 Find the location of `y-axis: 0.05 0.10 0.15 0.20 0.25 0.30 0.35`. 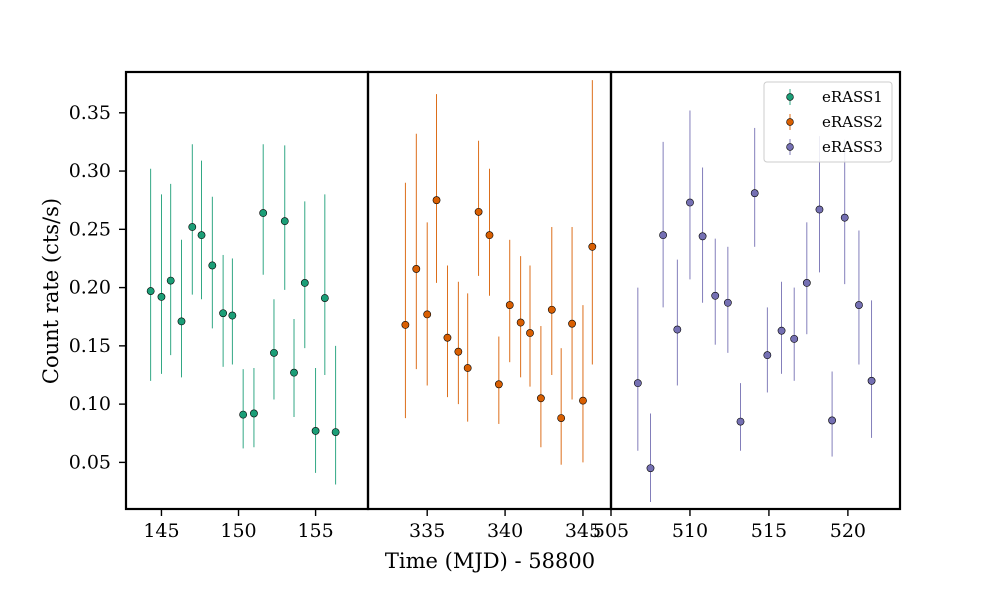

y-axis: 0.05 0.10 0.15 0.20 0.25 0.30 0.35 is located at coordinates (97, 287).